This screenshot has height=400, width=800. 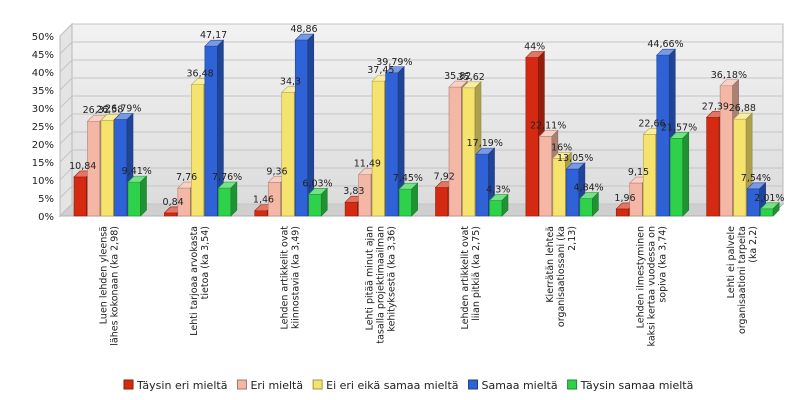 What do you see at coordinates (624, 198) in the screenshot?
I see `data-label: 1,96` at bounding box center [624, 198].